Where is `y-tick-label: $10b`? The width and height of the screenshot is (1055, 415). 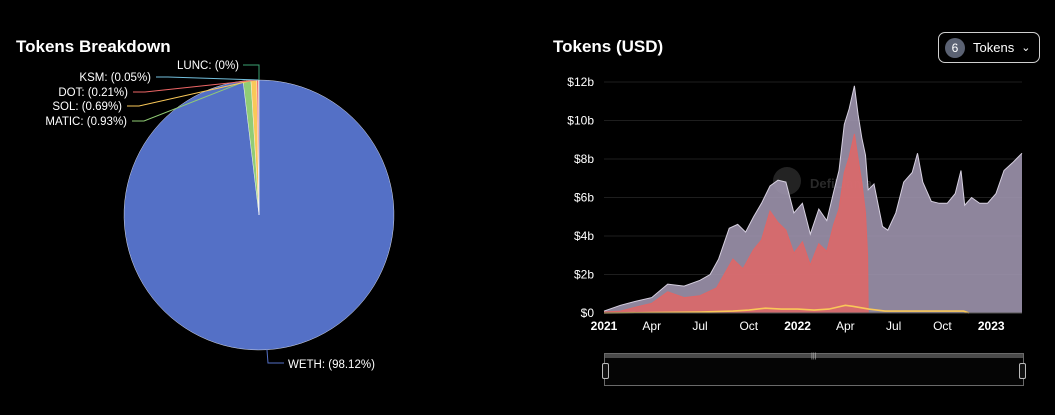
y-tick-label: $10b is located at coordinates (580, 121).